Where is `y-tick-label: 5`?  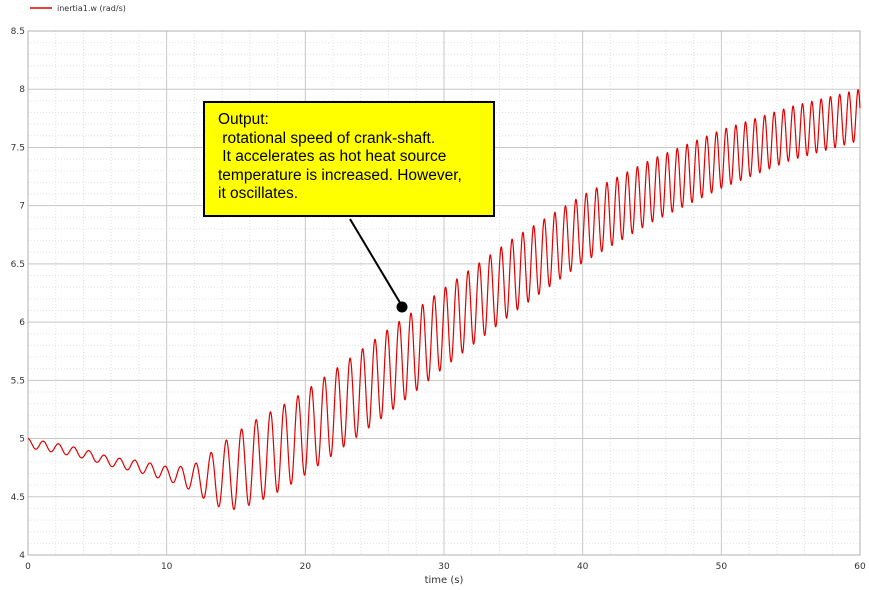 y-tick-label: 5 is located at coordinates (22, 440).